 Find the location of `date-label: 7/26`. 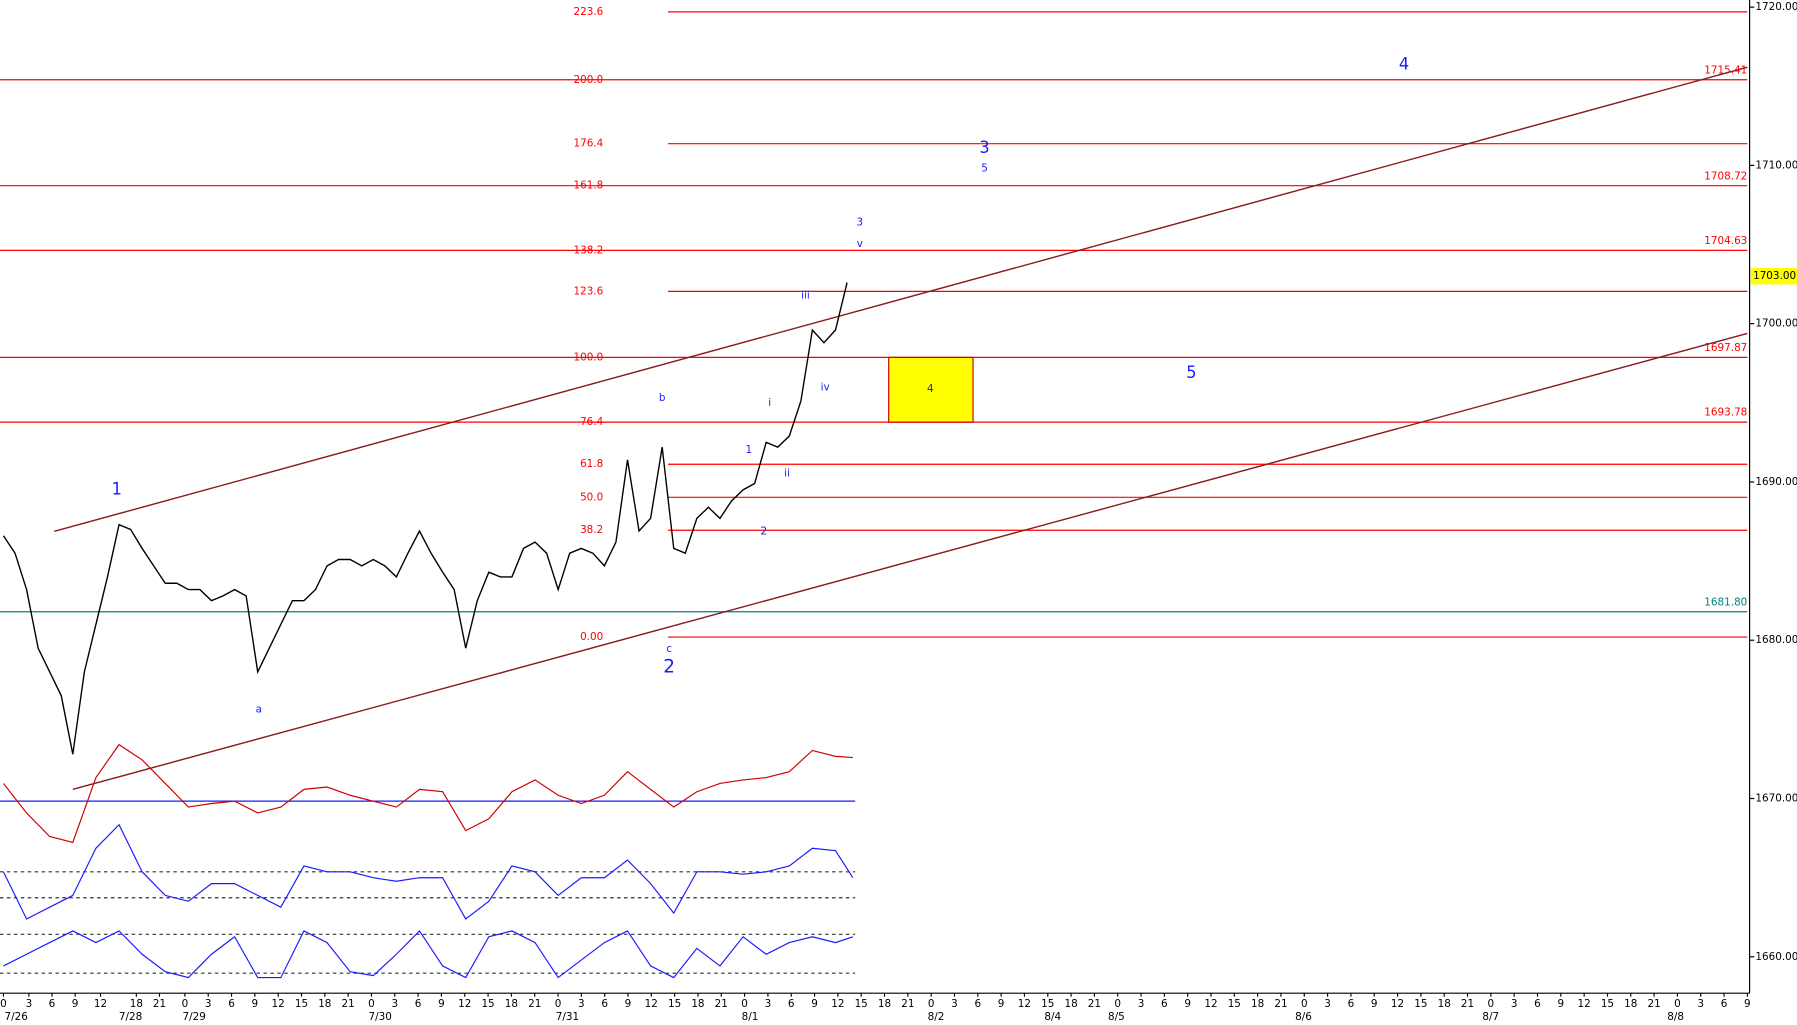

date-label: 7/26 is located at coordinates (16, 1017).